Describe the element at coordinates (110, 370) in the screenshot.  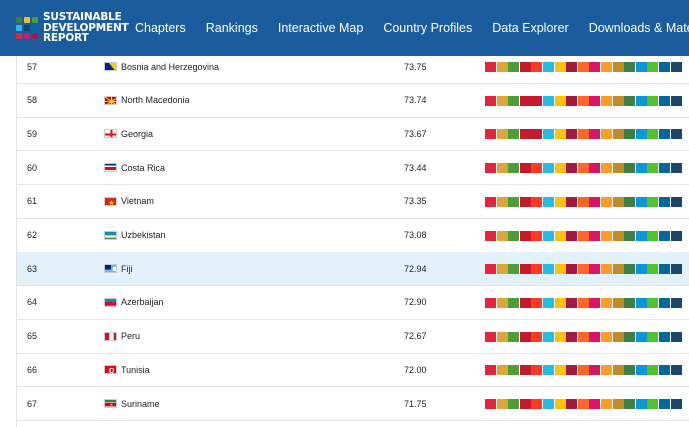
I see `tunisia-flag-icon` at that location.